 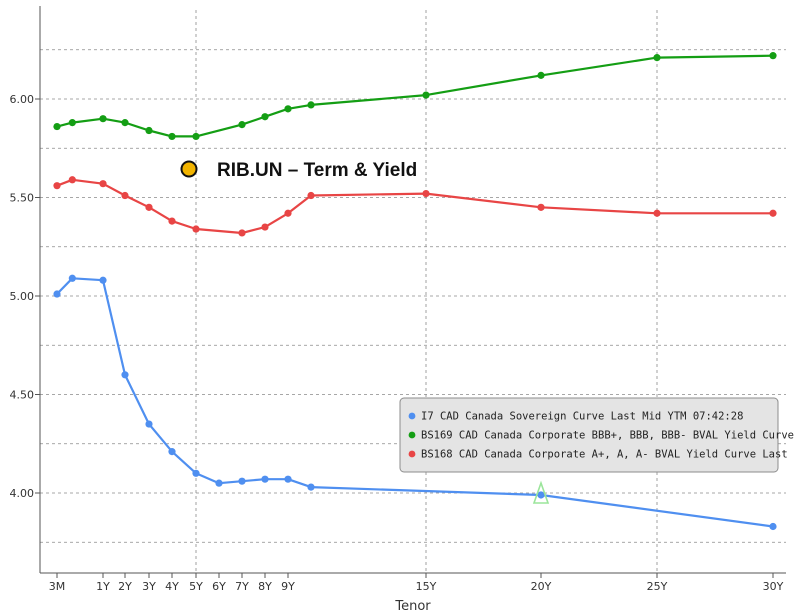 I want to click on highlight-markers, so click(x=541, y=492).